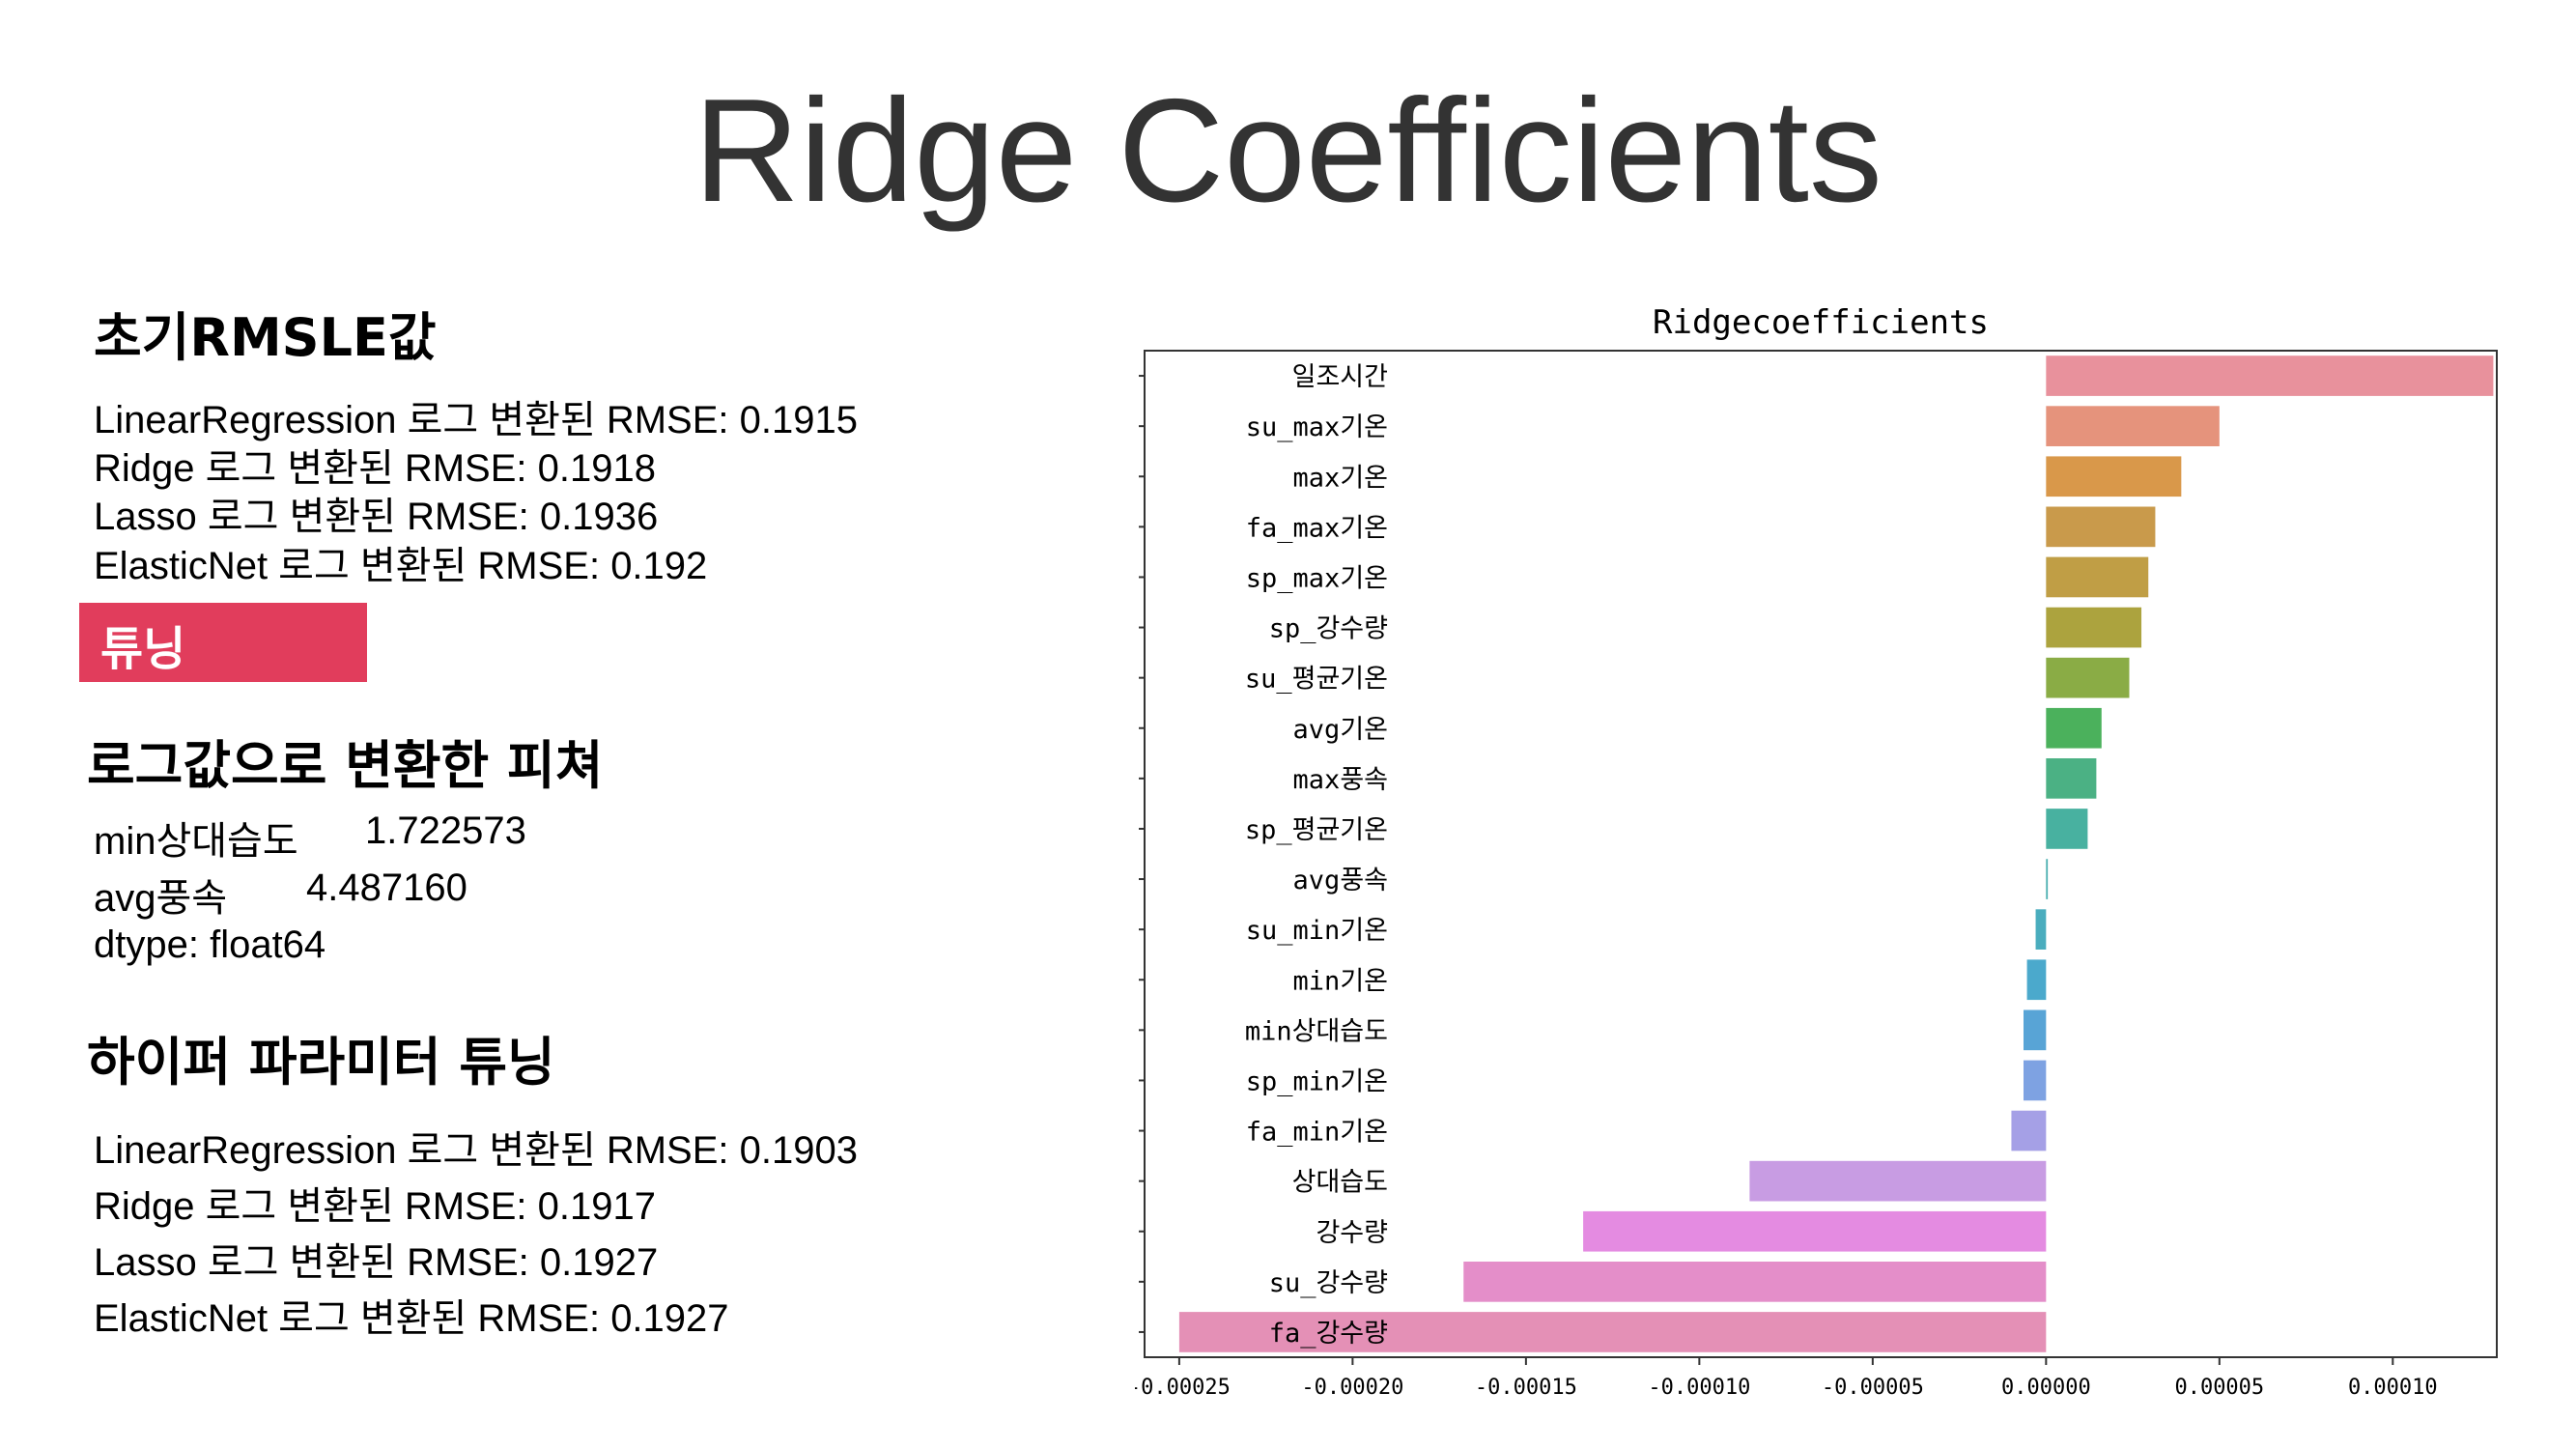 The height and width of the screenshot is (1449, 2576). I want to click on category-label-14: min상대습도, so click(1316, 1031).